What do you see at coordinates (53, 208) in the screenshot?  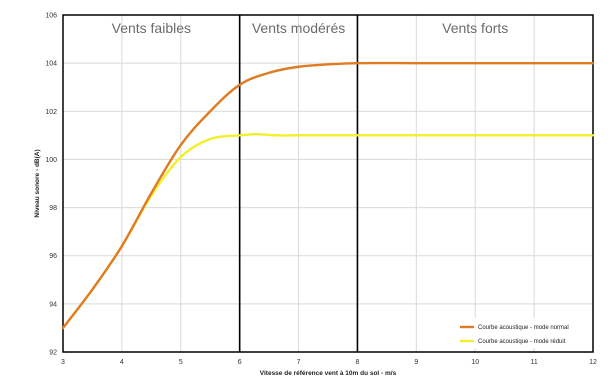 I see `y-tick-label: 98` at bounding box center [53, 208].